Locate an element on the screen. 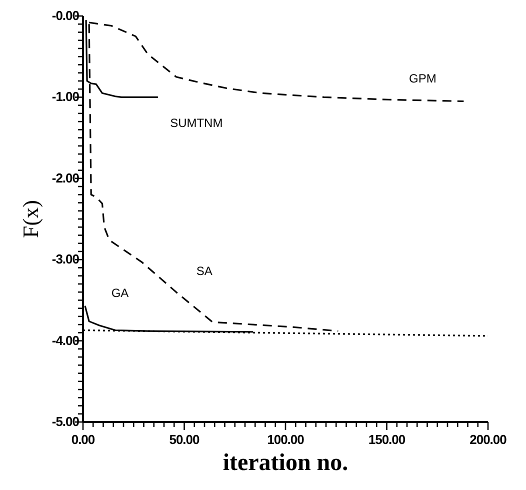 The image size is (526, 490). y-tick-label: -0.00 is located at coordinates (66, 15).